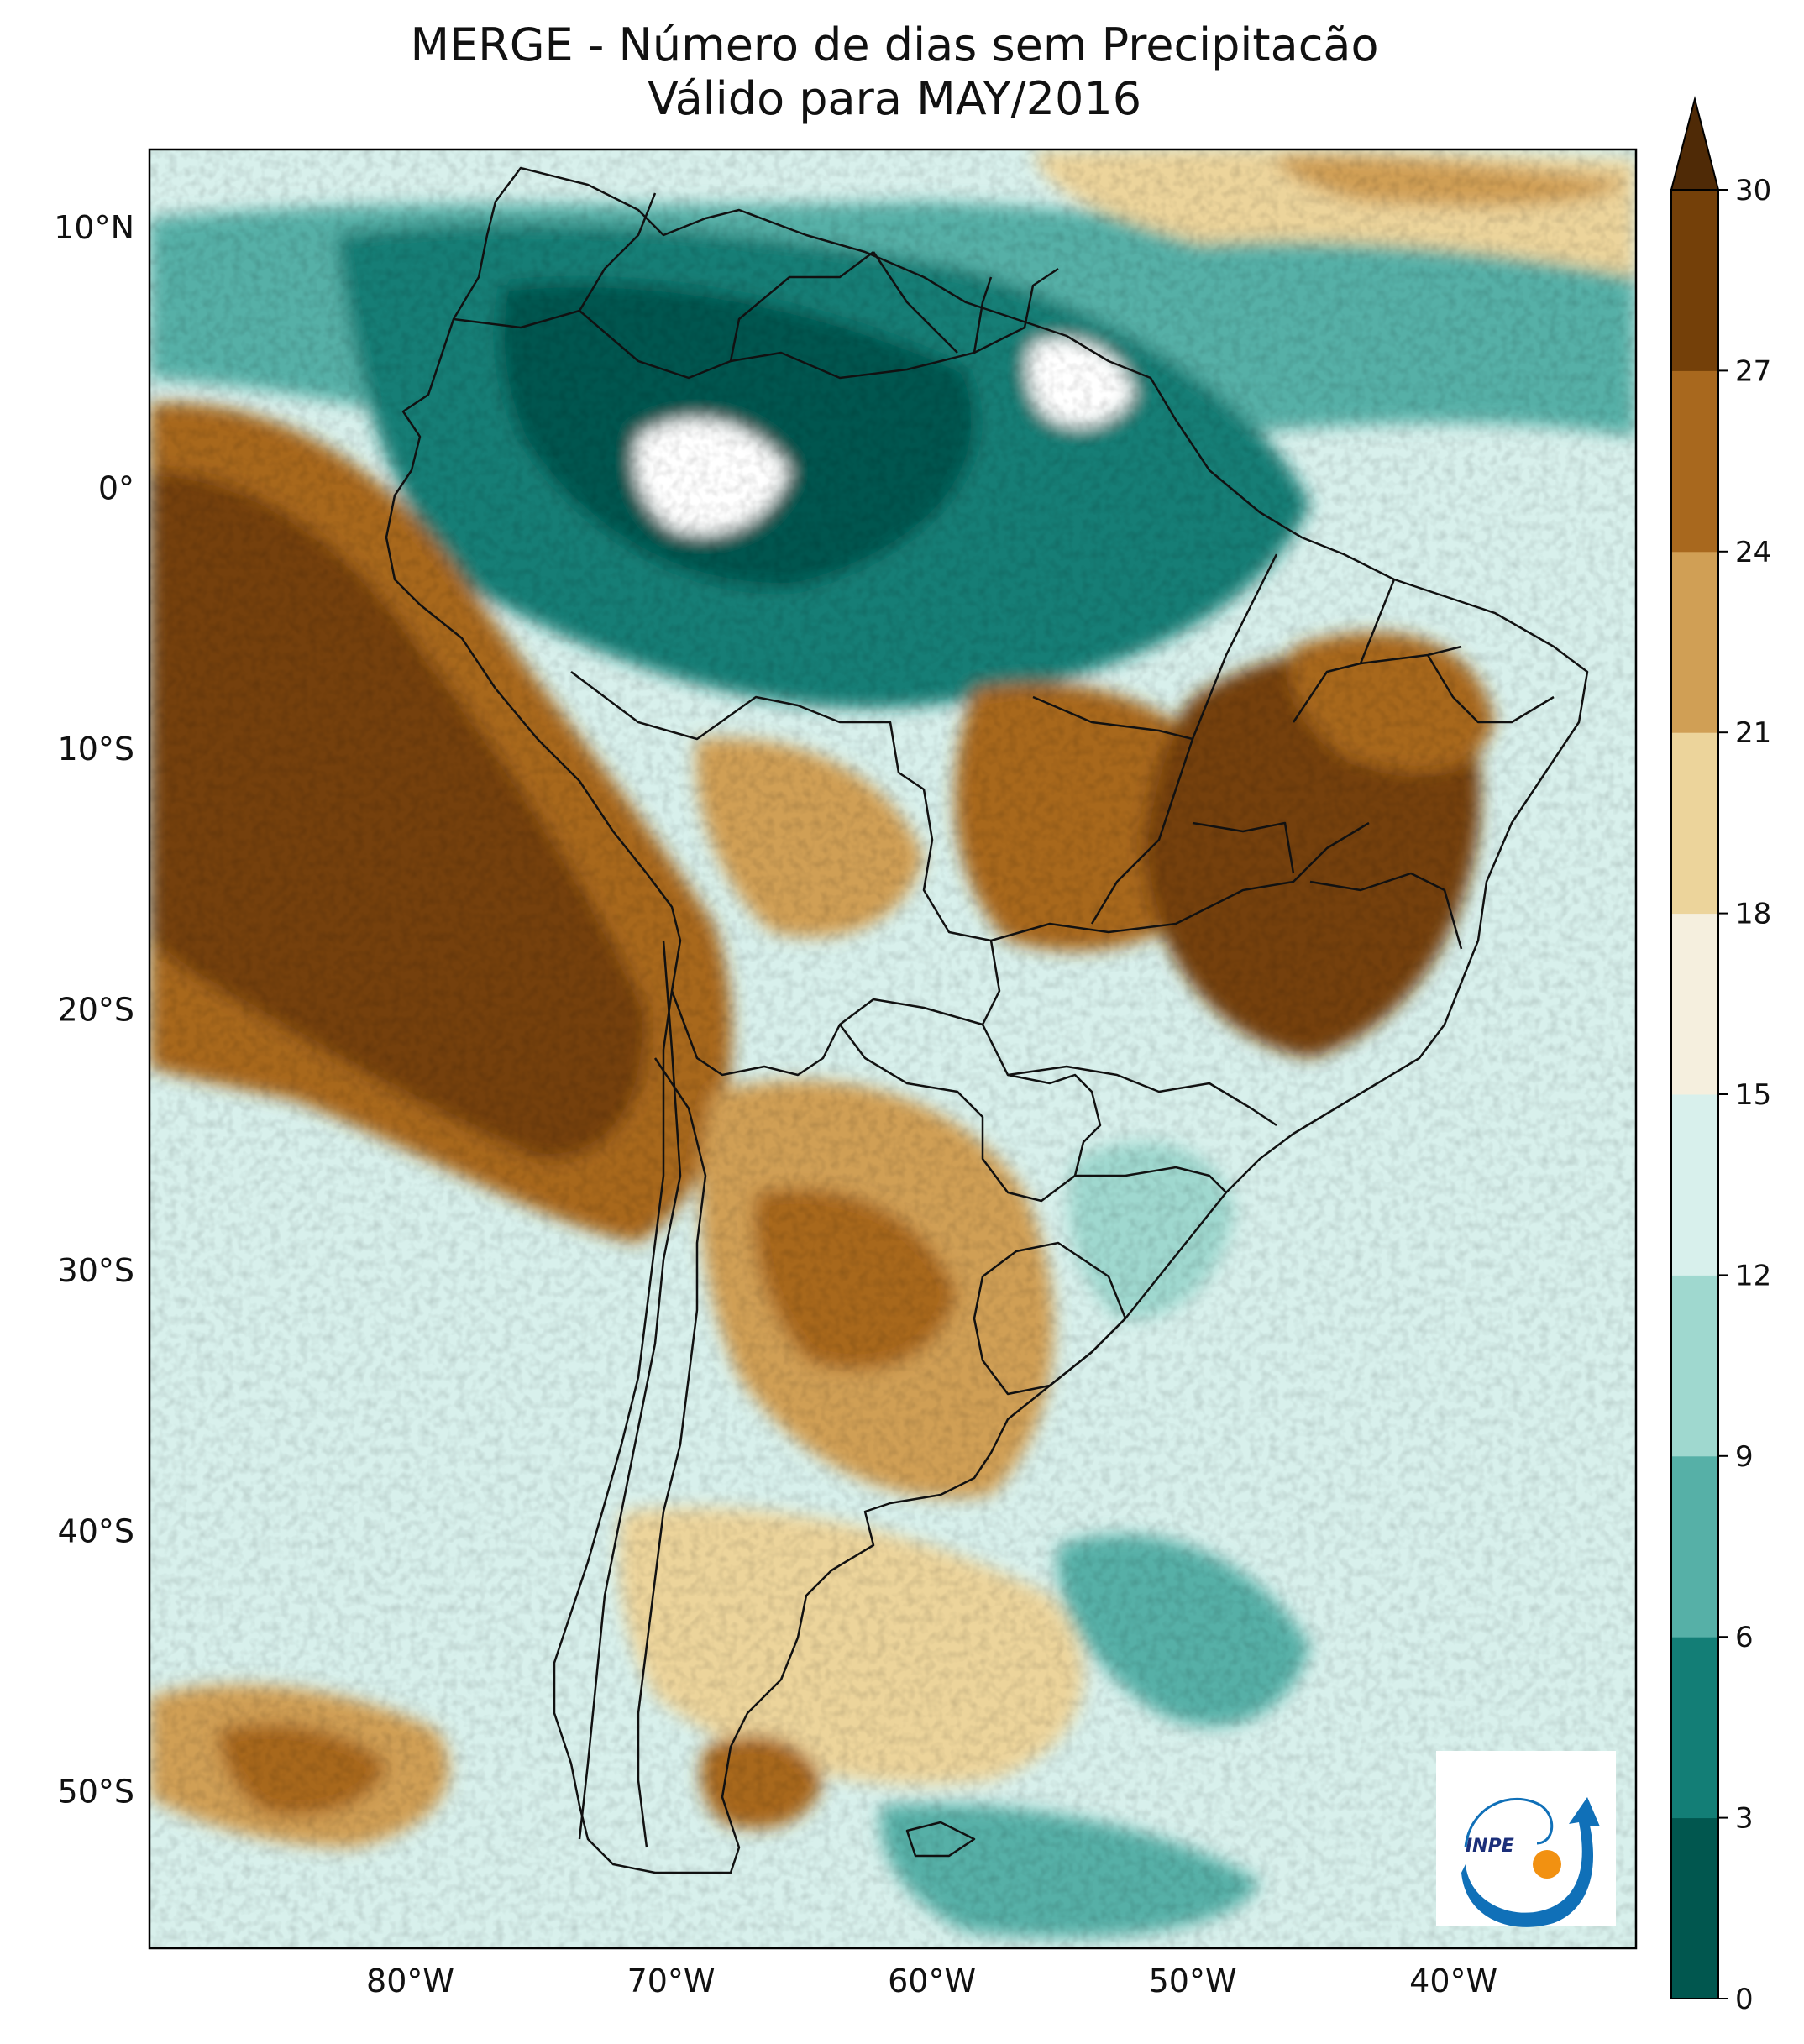  Describe the element at coordinates (1753, 1095) in the screenshot. I see `colorbar-tick-label: 15` at that location.